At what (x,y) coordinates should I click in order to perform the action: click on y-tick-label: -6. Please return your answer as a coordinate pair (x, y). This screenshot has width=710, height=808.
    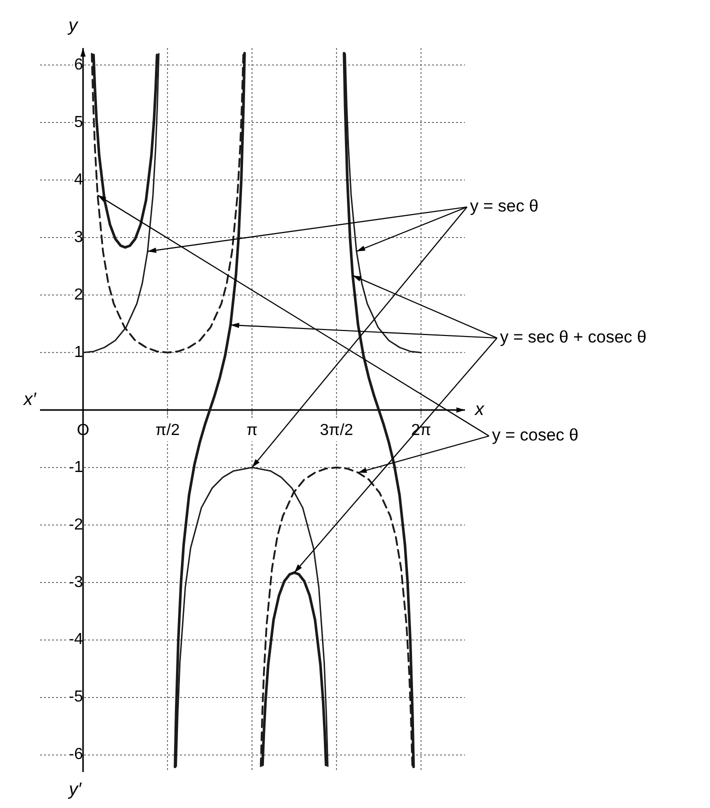
    Looking at the image, I should click on (76, 755).